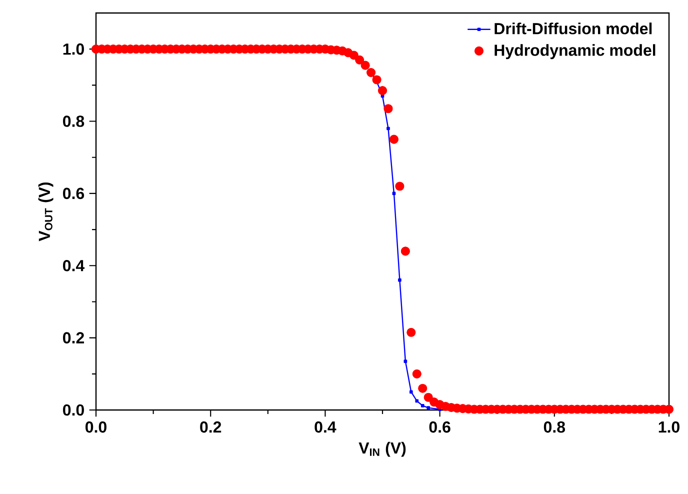  What do you see at coordinates (73, 121) in the screenshot?
I see `y-tick-label: 0.8` at bounding box center [73, 121].